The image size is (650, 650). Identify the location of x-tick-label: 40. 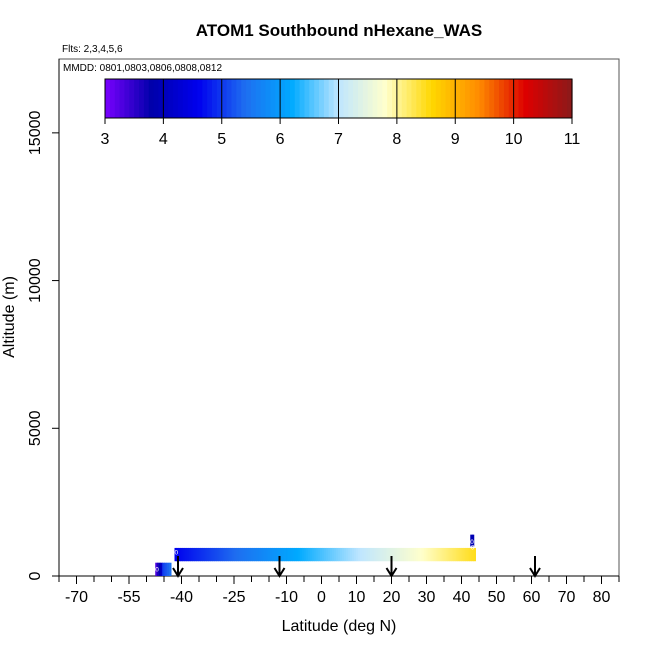
(462, 597).